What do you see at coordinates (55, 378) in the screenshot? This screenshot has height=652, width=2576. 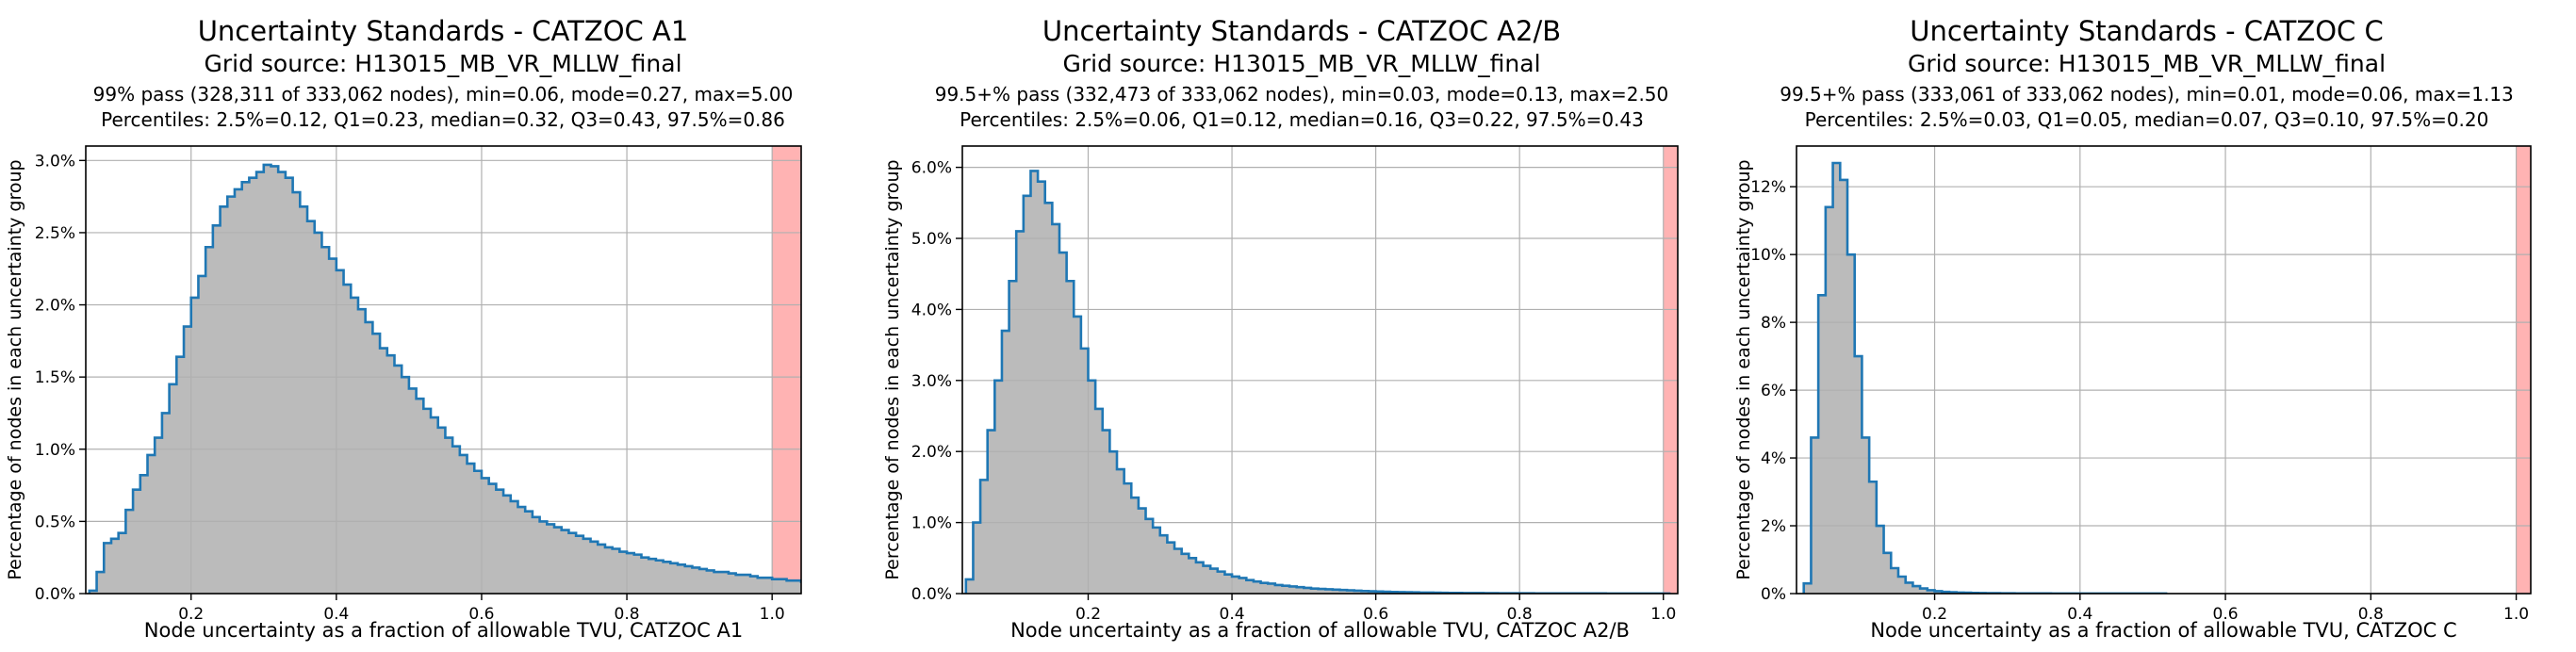 I see `y-tick-label: 1.5%` at bounding box center [55, 378].